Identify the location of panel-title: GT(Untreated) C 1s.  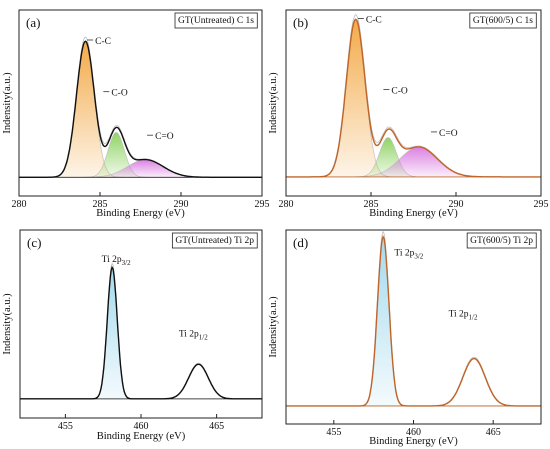
(216, 20).